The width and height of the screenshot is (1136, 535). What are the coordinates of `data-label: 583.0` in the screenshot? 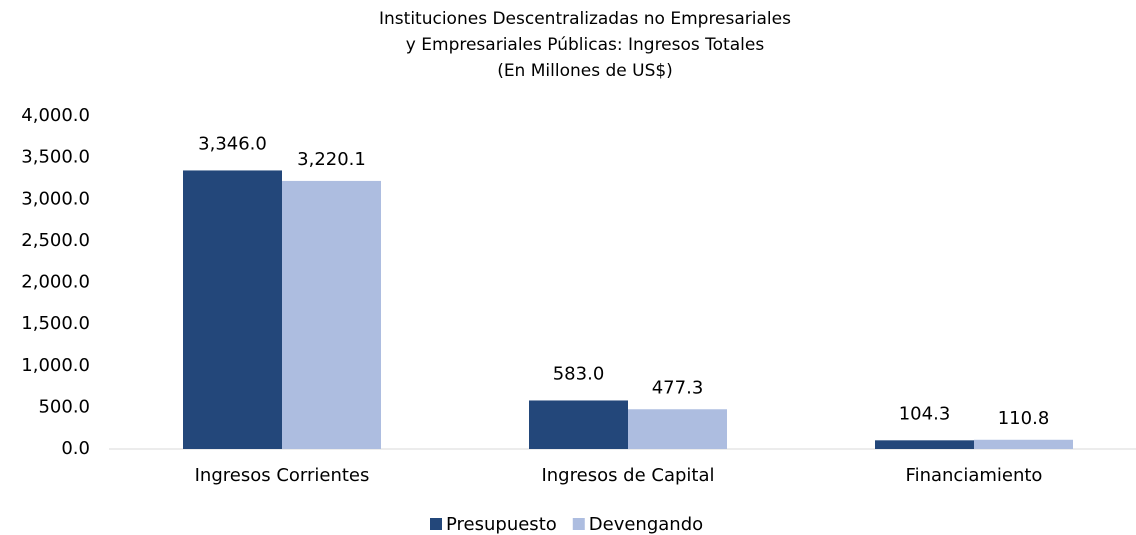 It's located at (579, 373).